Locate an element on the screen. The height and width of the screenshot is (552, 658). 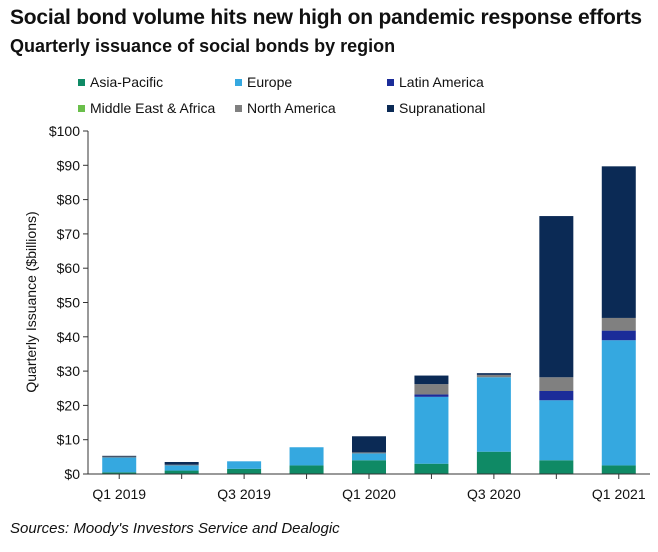
legend-item-north-america: North America is located at coordinates (285, 108).